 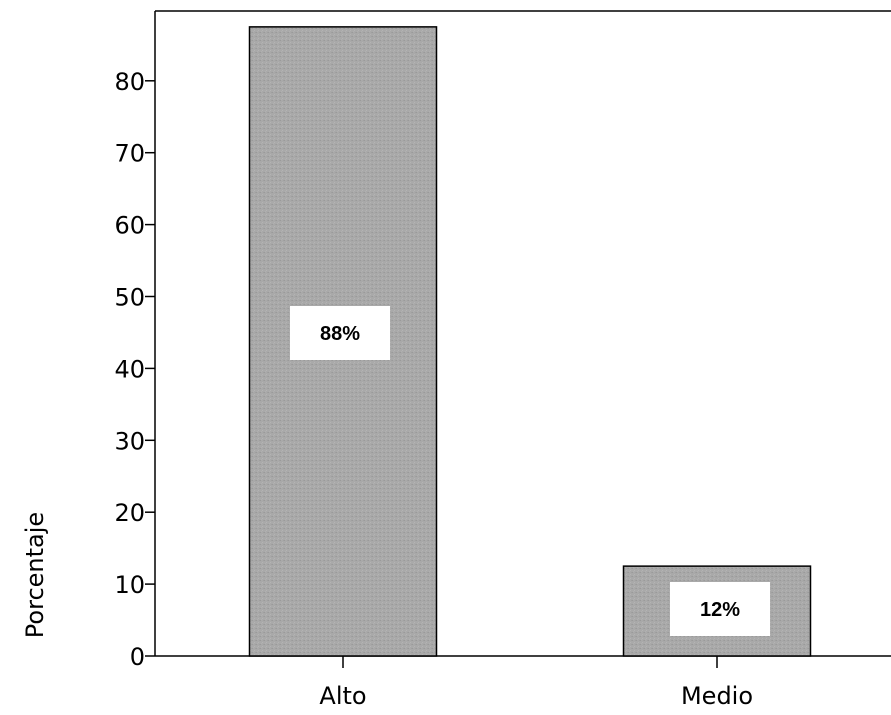 I want to click on x-tick-label: Alto, so click(x=342, y=696).